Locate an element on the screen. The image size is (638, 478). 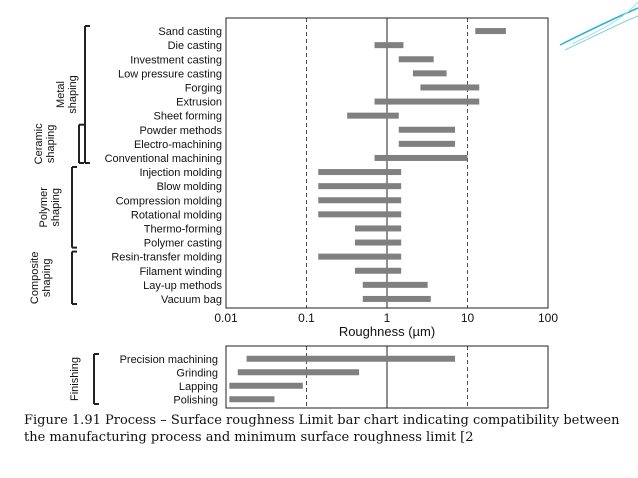
group-label: Finishing is located at coordinates (75, 379).